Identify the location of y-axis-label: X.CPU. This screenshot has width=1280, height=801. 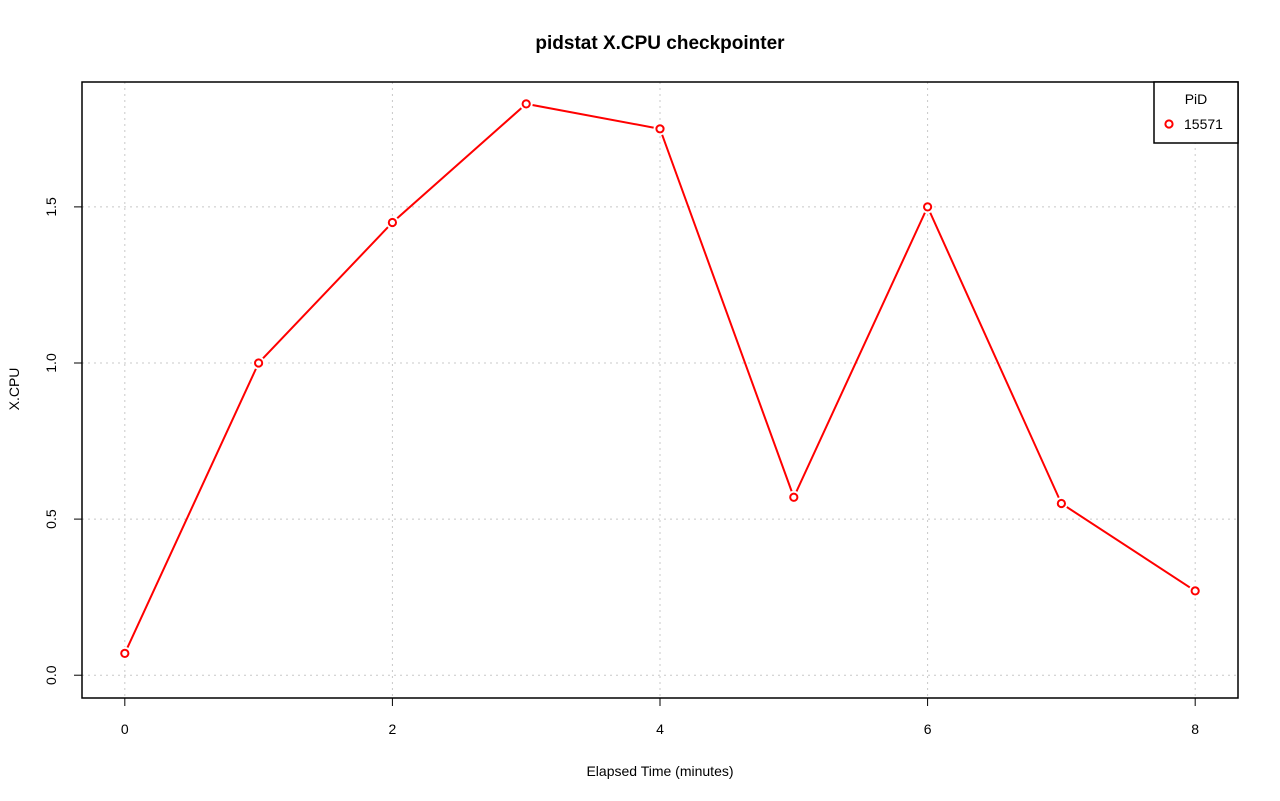
(14, 389).